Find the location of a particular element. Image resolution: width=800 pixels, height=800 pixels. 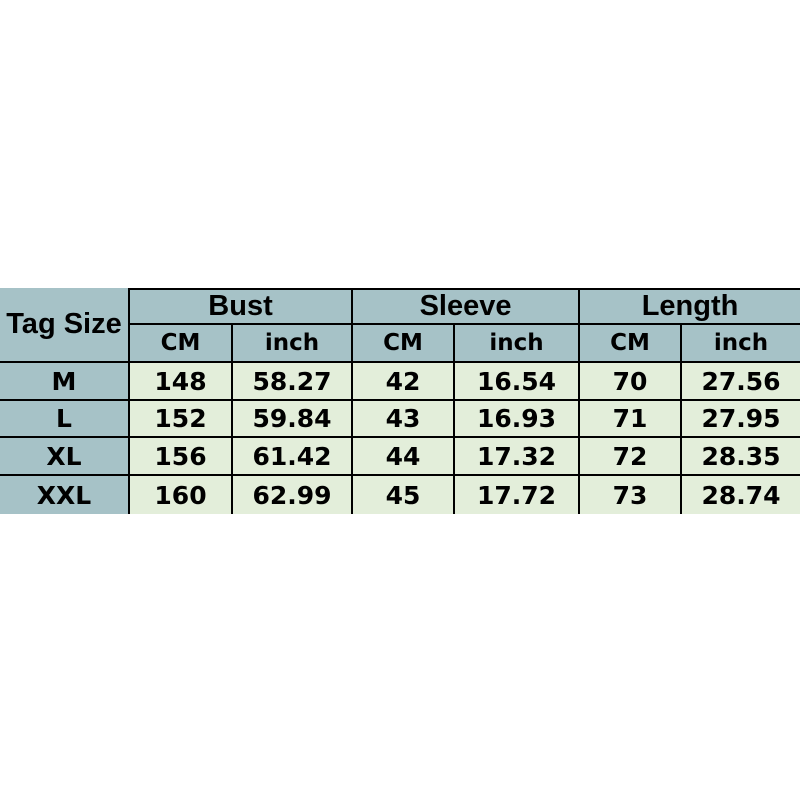

cell-xl-length-cm: 72 is located at coordinates (631, 457).